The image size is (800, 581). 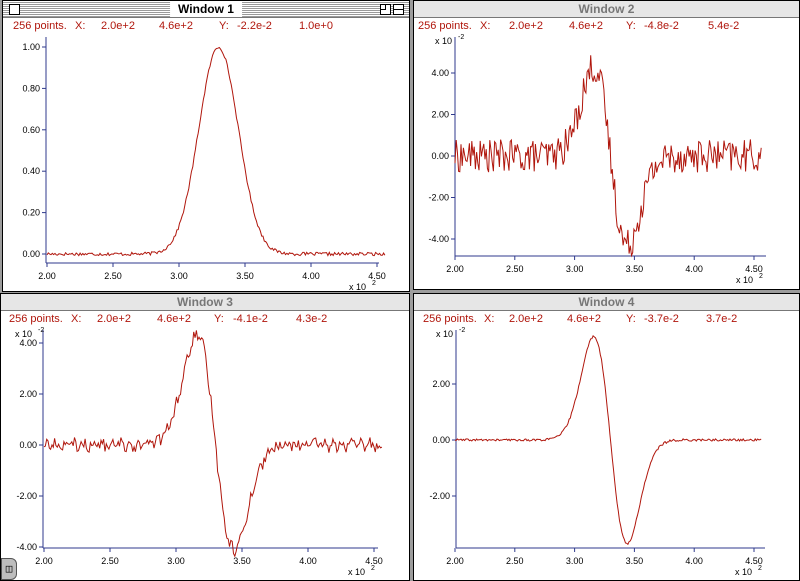 I want to click on window-4-title: Window 4, so click(x=606, y=302).